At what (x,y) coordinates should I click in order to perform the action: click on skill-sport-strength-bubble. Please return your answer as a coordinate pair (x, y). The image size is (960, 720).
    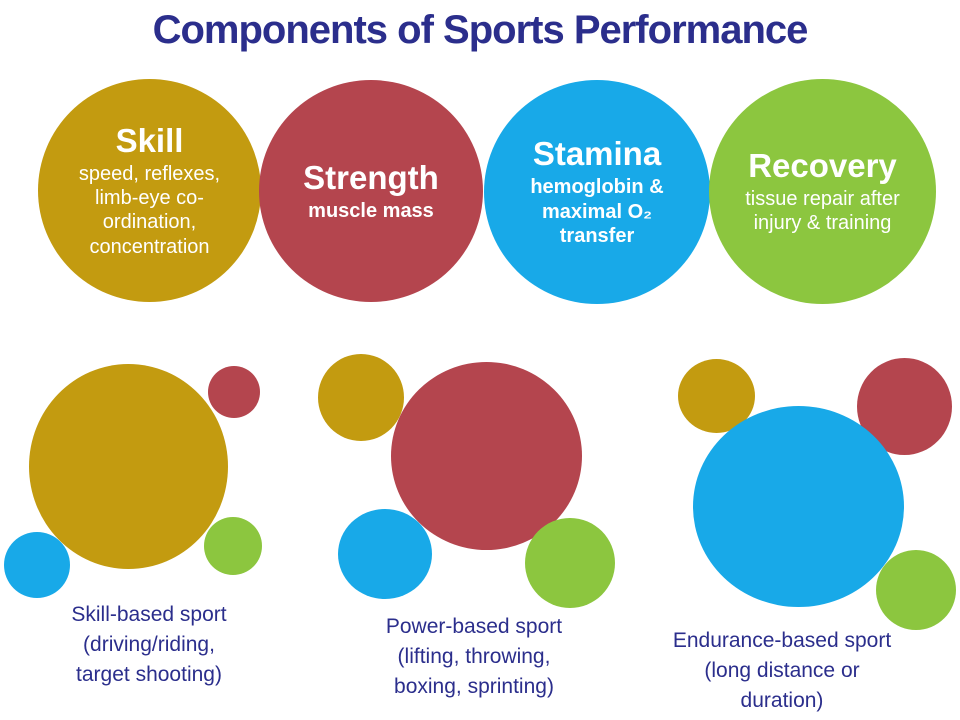
    Looking at the image, I should click on (234, 392).